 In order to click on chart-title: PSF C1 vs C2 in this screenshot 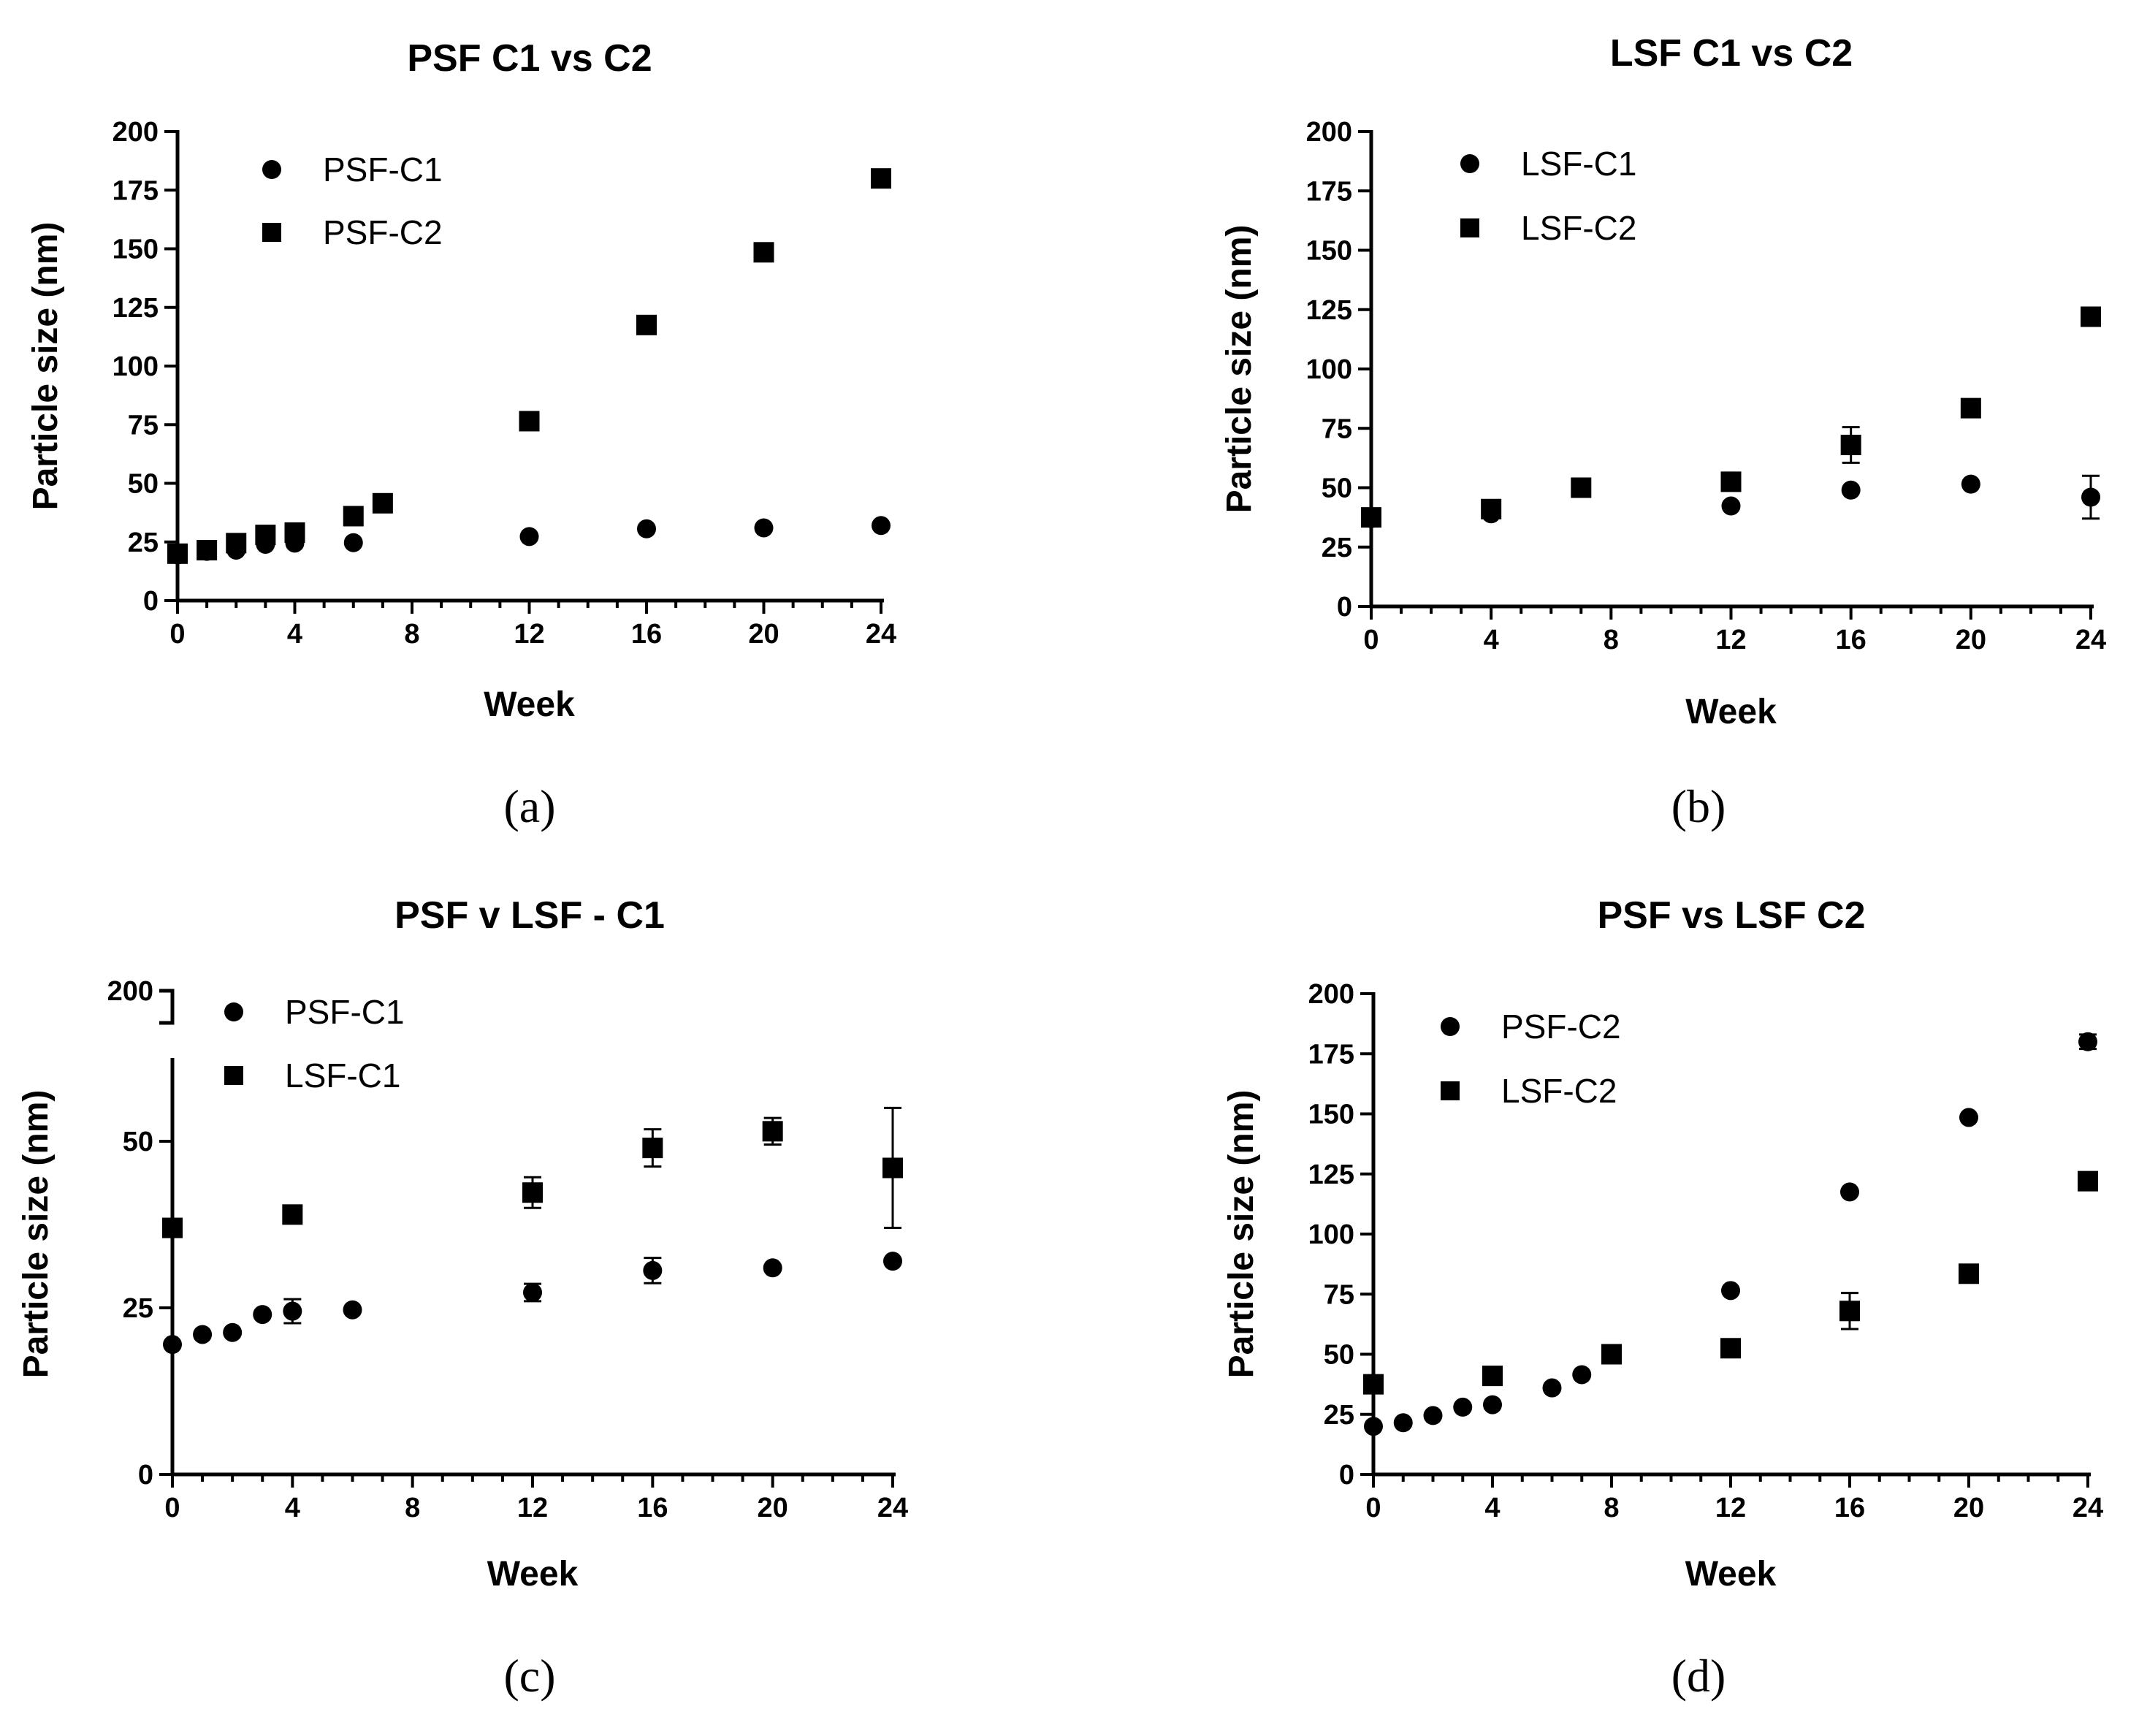, I will do `click(529, 58)`.